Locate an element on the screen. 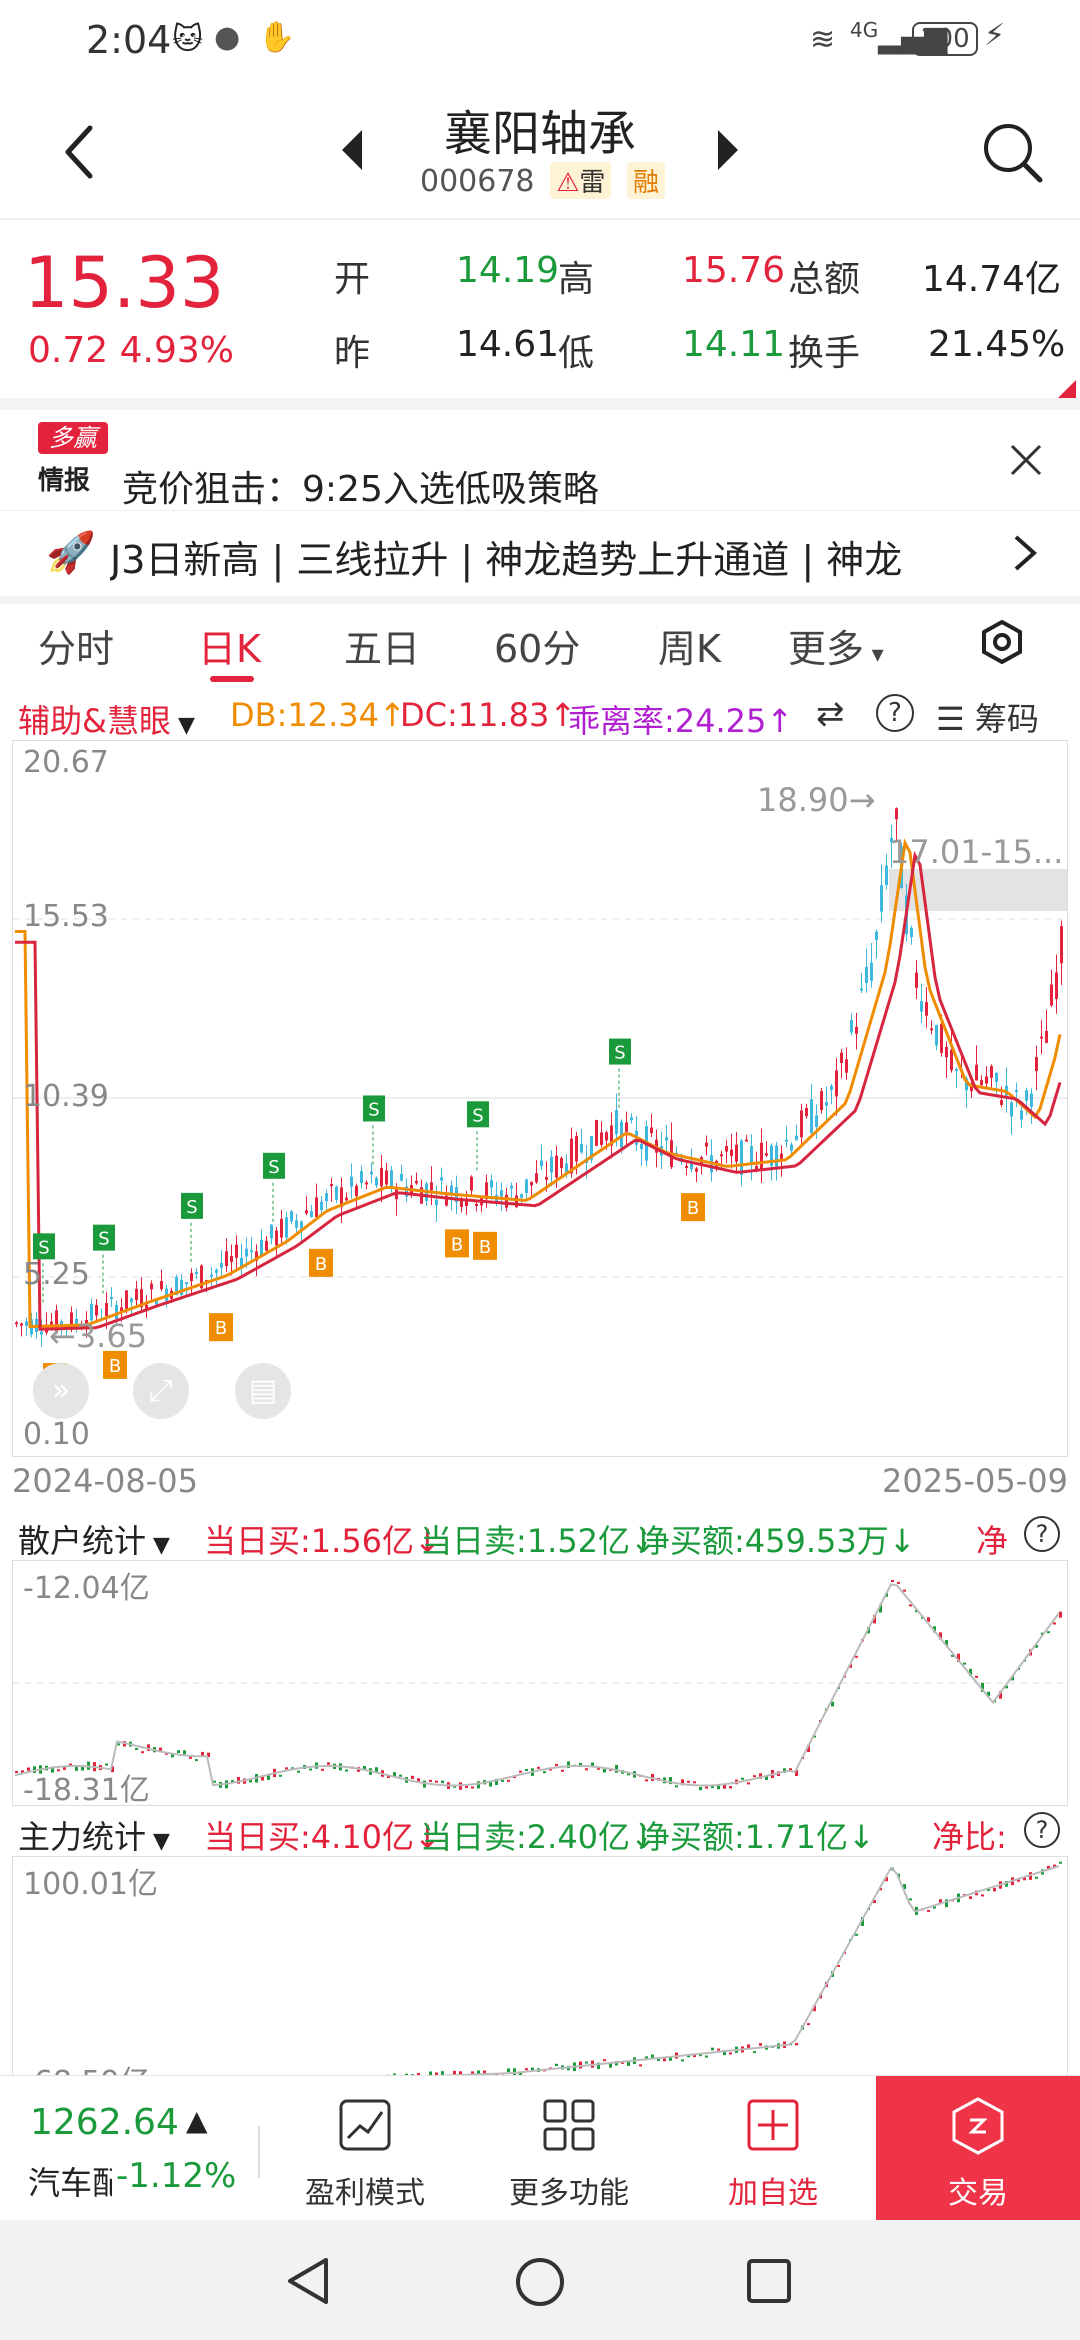 The height and width of the screenshot is (2340, 1080). trade-icon is located at coordinates (978, 2126).